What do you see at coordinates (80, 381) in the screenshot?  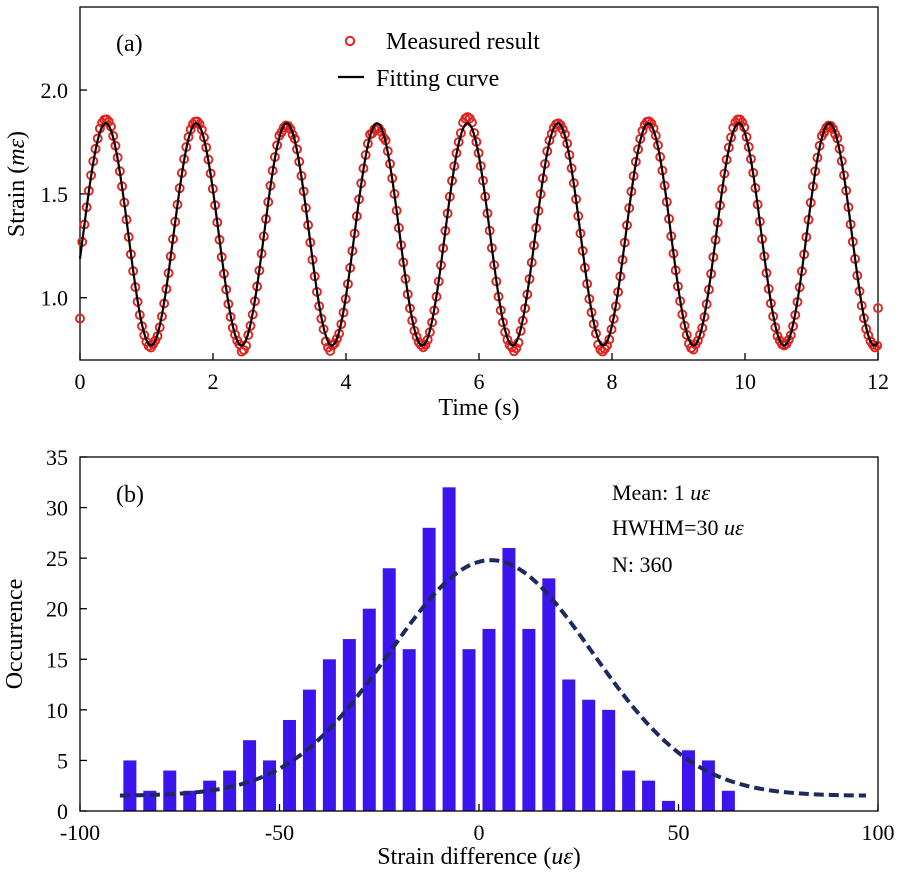 I see `panel-a-x-tick-label: 0` at bounding box center [80, 381].